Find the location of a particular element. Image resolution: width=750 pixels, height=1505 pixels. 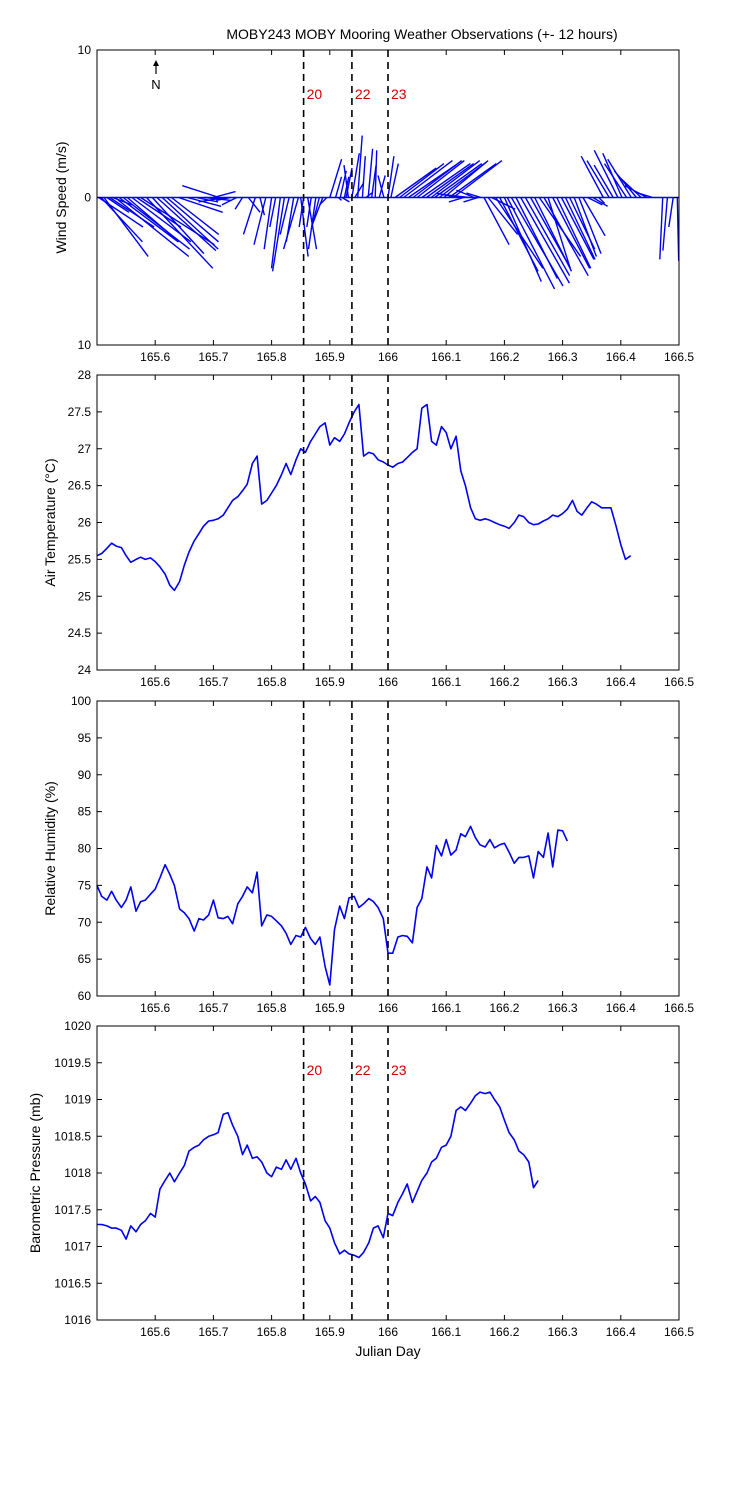

y-axis-label: Barometric Pressure (mb) is located at coordinates (35, 1173).